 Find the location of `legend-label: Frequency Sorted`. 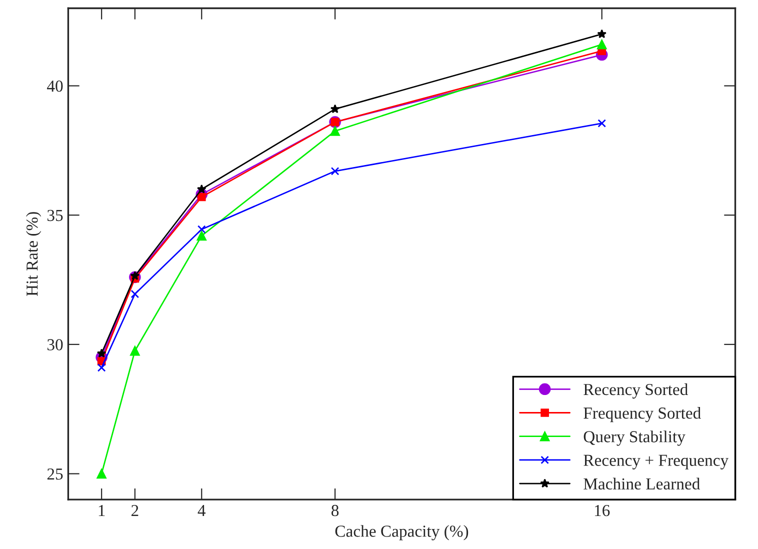

legend-label: Frequency Sorted is located at coordinates (642, 414).